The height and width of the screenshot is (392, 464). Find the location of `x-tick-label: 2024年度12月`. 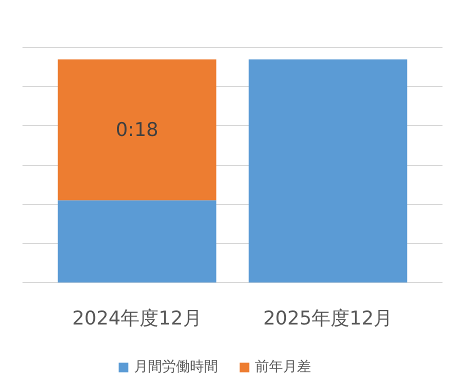

x-tick-label: 2024年度12月 is located at coordinates (137, 319).